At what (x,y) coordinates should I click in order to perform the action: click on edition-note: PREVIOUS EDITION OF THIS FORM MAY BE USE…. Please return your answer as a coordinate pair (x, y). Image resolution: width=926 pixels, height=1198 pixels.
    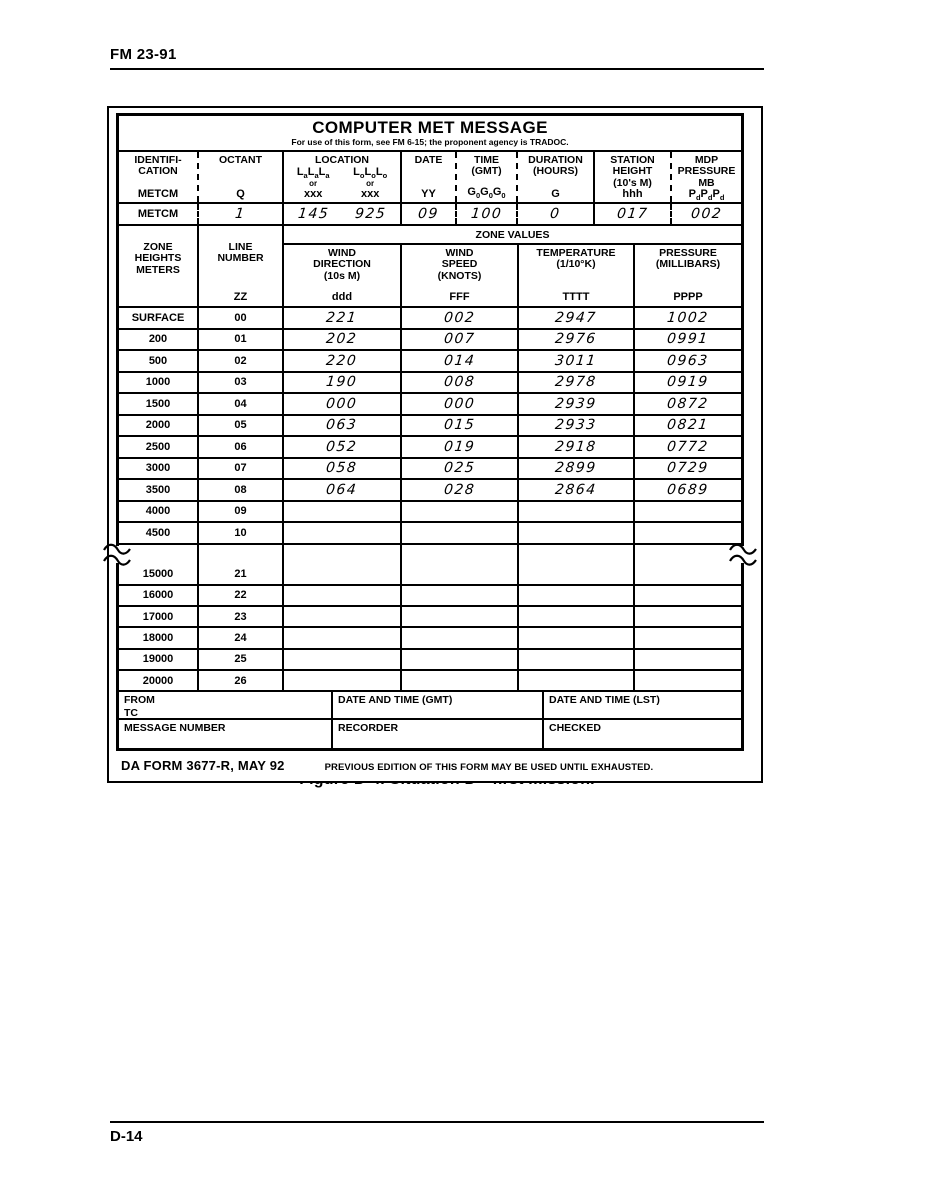
    Looking at the image, I should click on (489, 767).